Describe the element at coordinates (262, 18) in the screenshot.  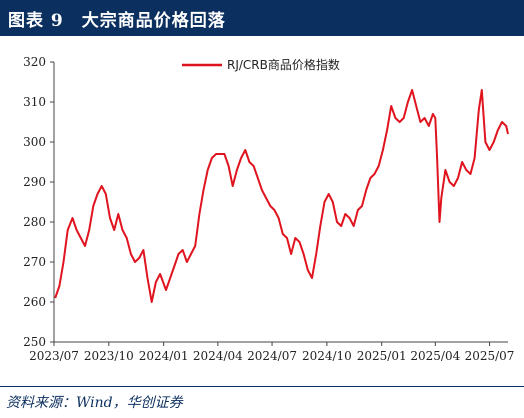
I see `header-bar: 图表 9 大宗商品价格回落` at that location.